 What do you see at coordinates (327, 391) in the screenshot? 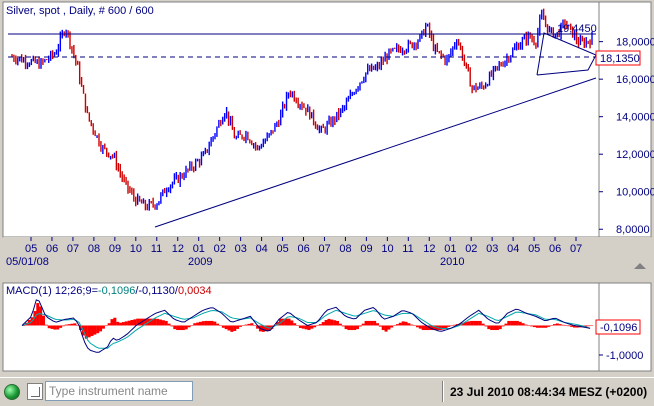
I see `status-bar: 23 Jul 2010 08:44:34 MESZ (+0200)` at bounding box center [327, 391].